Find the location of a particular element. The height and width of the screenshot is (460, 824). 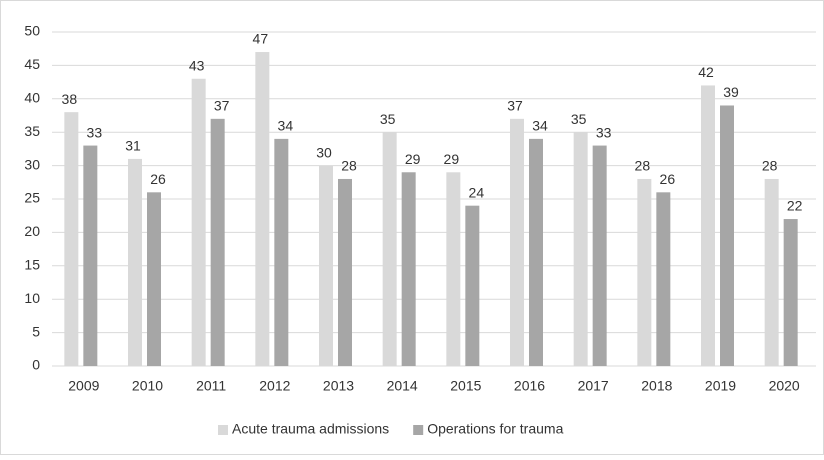

x-tick-label: 2017 is located at coordinates (593, 386).